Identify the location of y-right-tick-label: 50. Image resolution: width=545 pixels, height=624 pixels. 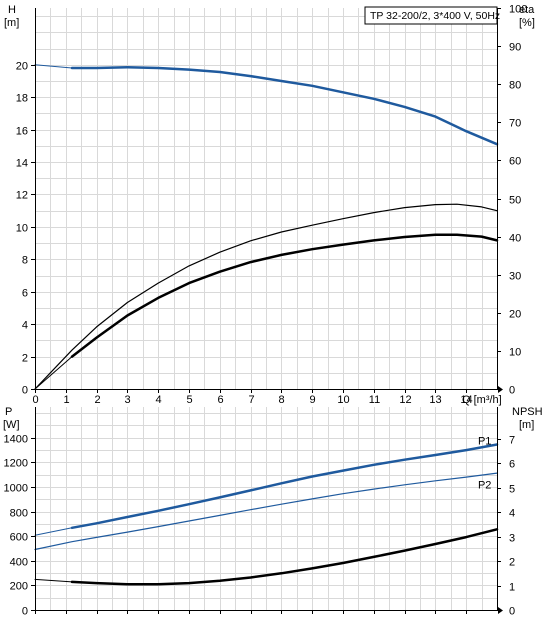
(515, 201).